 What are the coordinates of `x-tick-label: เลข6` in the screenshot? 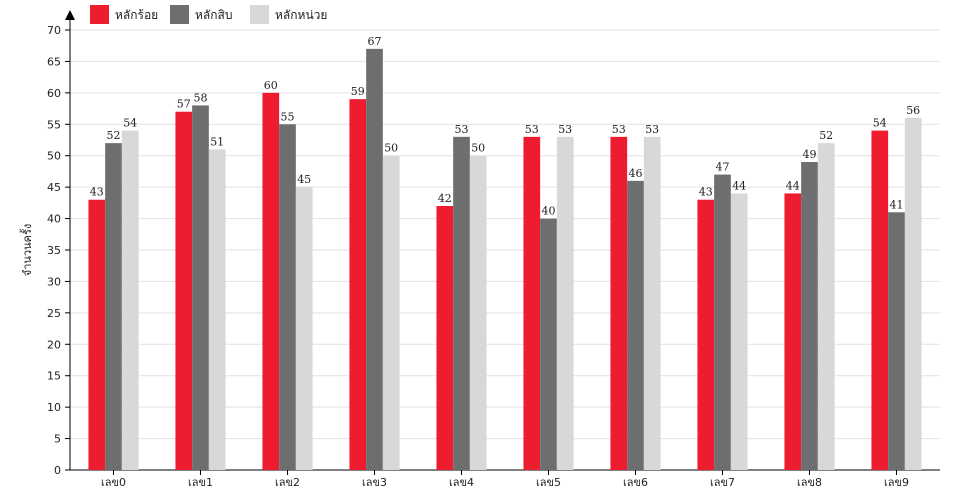 It's located at (635, 482).